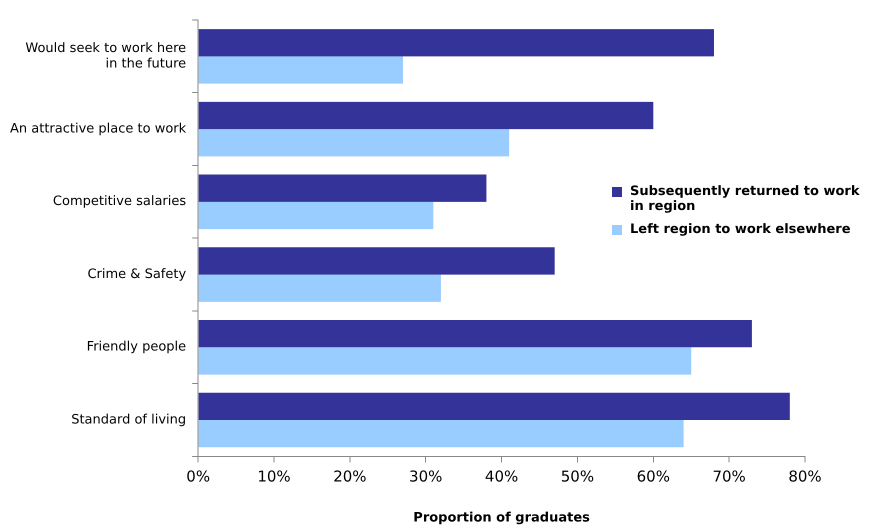 Image resolution: width=885 pixels, height=532 pixels. Describe the element at coordinates (577, 476) in the screenshot. I see `x-tick-label: 50%` at that location.